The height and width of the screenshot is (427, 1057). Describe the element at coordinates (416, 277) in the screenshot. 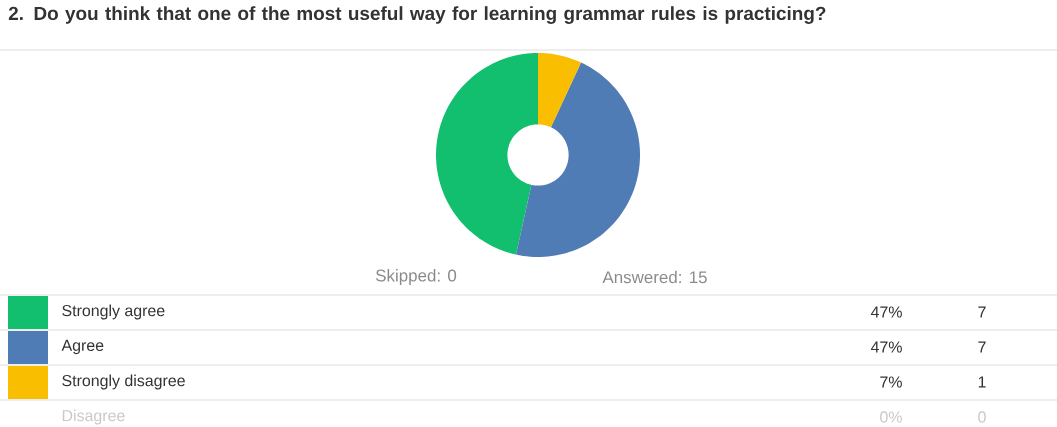

I see `text: Skipped: 0` at that location.